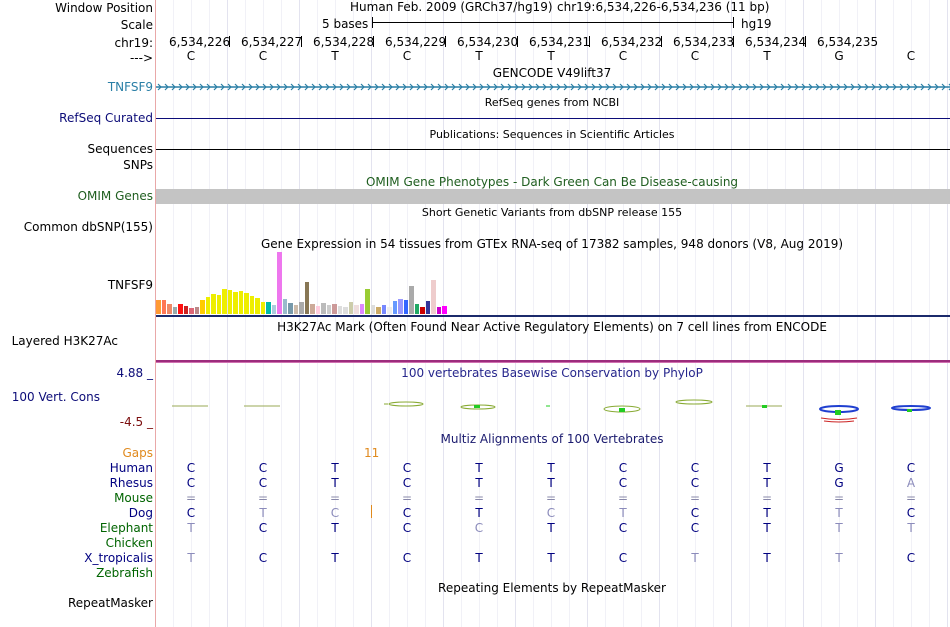 The width and height of the screenshot is (950, 627). What do you see at coordinates (130, 87) in the screenshot?
I see `track-label-gencode: TNFSF9` at bounding box center [130, 87].